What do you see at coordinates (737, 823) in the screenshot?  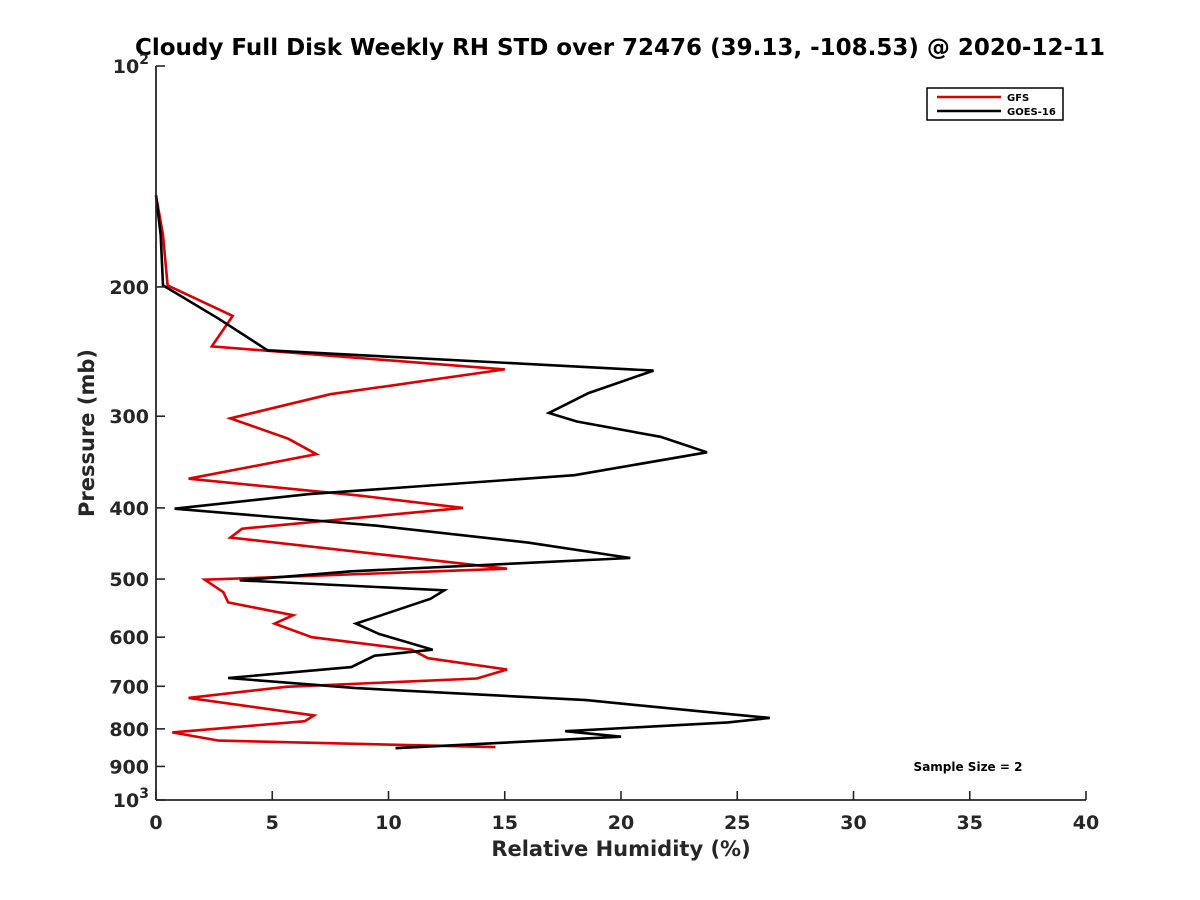 I see `x-tick-label: 25` at bounding box center [737, 823].